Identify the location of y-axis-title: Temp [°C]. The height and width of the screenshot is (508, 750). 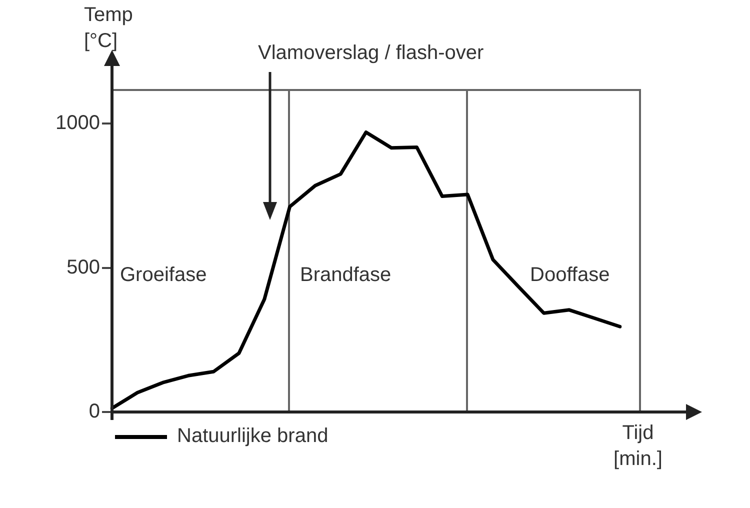
(109, 28).